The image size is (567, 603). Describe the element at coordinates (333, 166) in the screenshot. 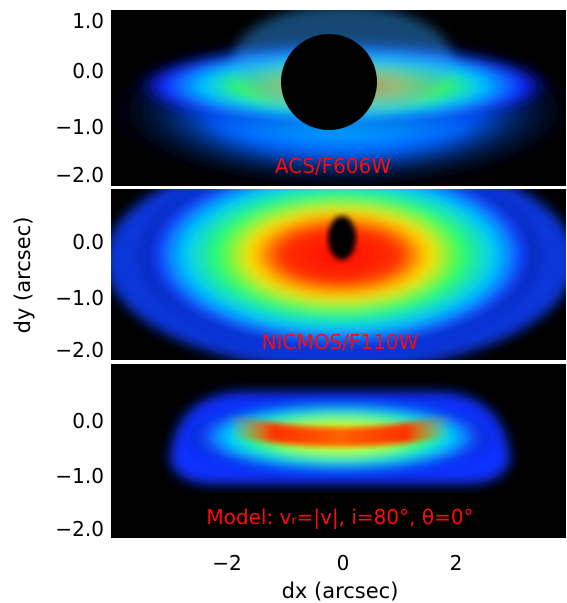

I see `panel-label-acs: ACS/F606W` at that location.